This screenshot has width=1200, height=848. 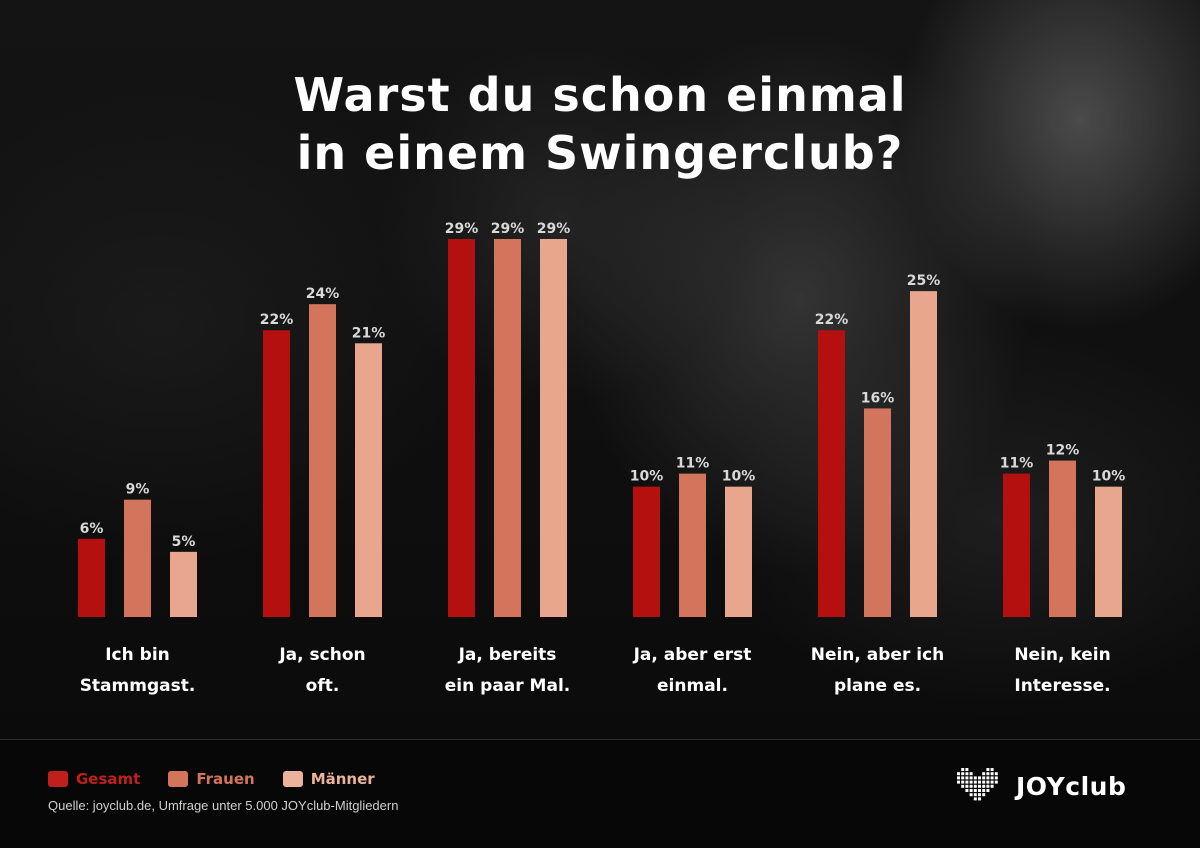 I want to click on legend: Gesamt Frauen Männer, so click(x=211, y=779).